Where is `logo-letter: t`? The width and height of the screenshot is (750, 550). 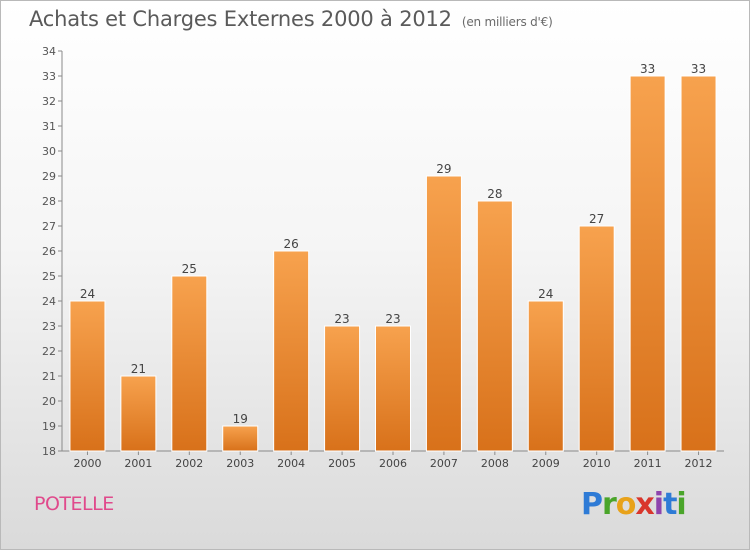
logo-letter: t is located at coordinates (670, 504).